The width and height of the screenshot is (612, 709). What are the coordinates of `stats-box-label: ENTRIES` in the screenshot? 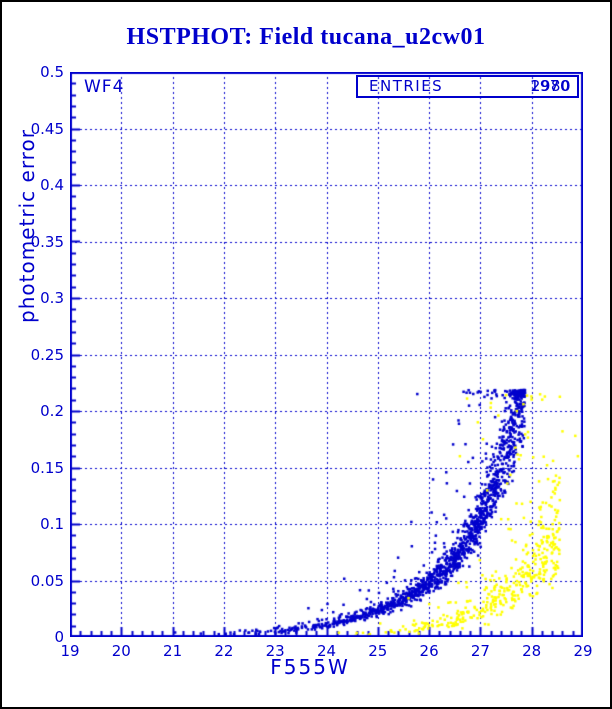 It's located at (406, 86).